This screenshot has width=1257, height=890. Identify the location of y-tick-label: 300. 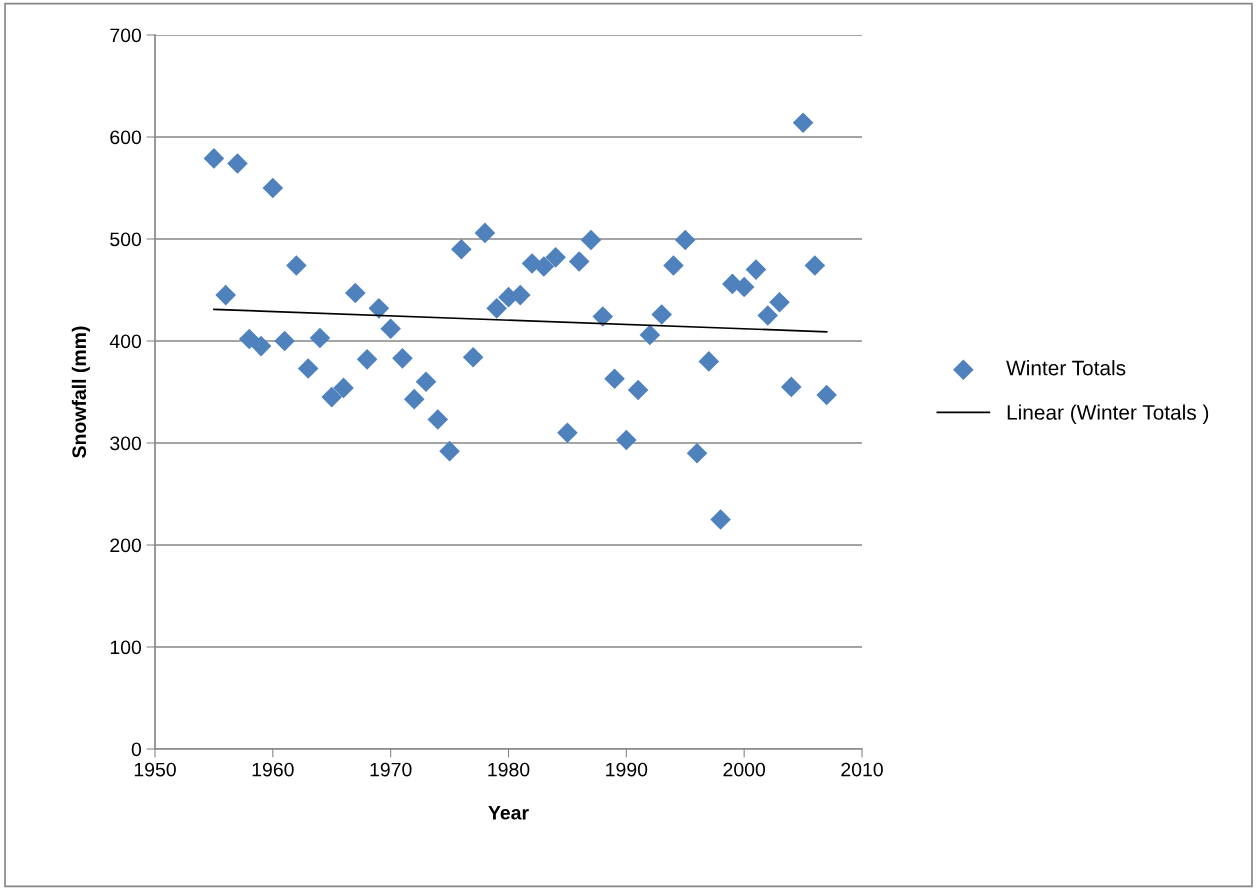
(126, 443).